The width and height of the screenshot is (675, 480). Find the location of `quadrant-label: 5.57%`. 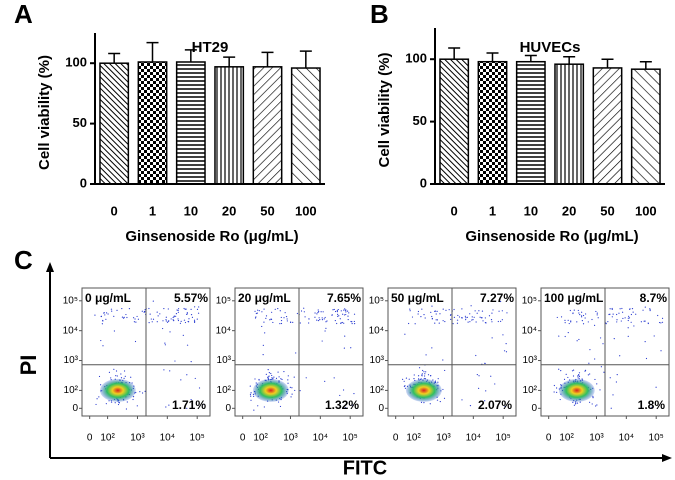

quadrant-label: 5.57% is located at coordinates (191, 298).